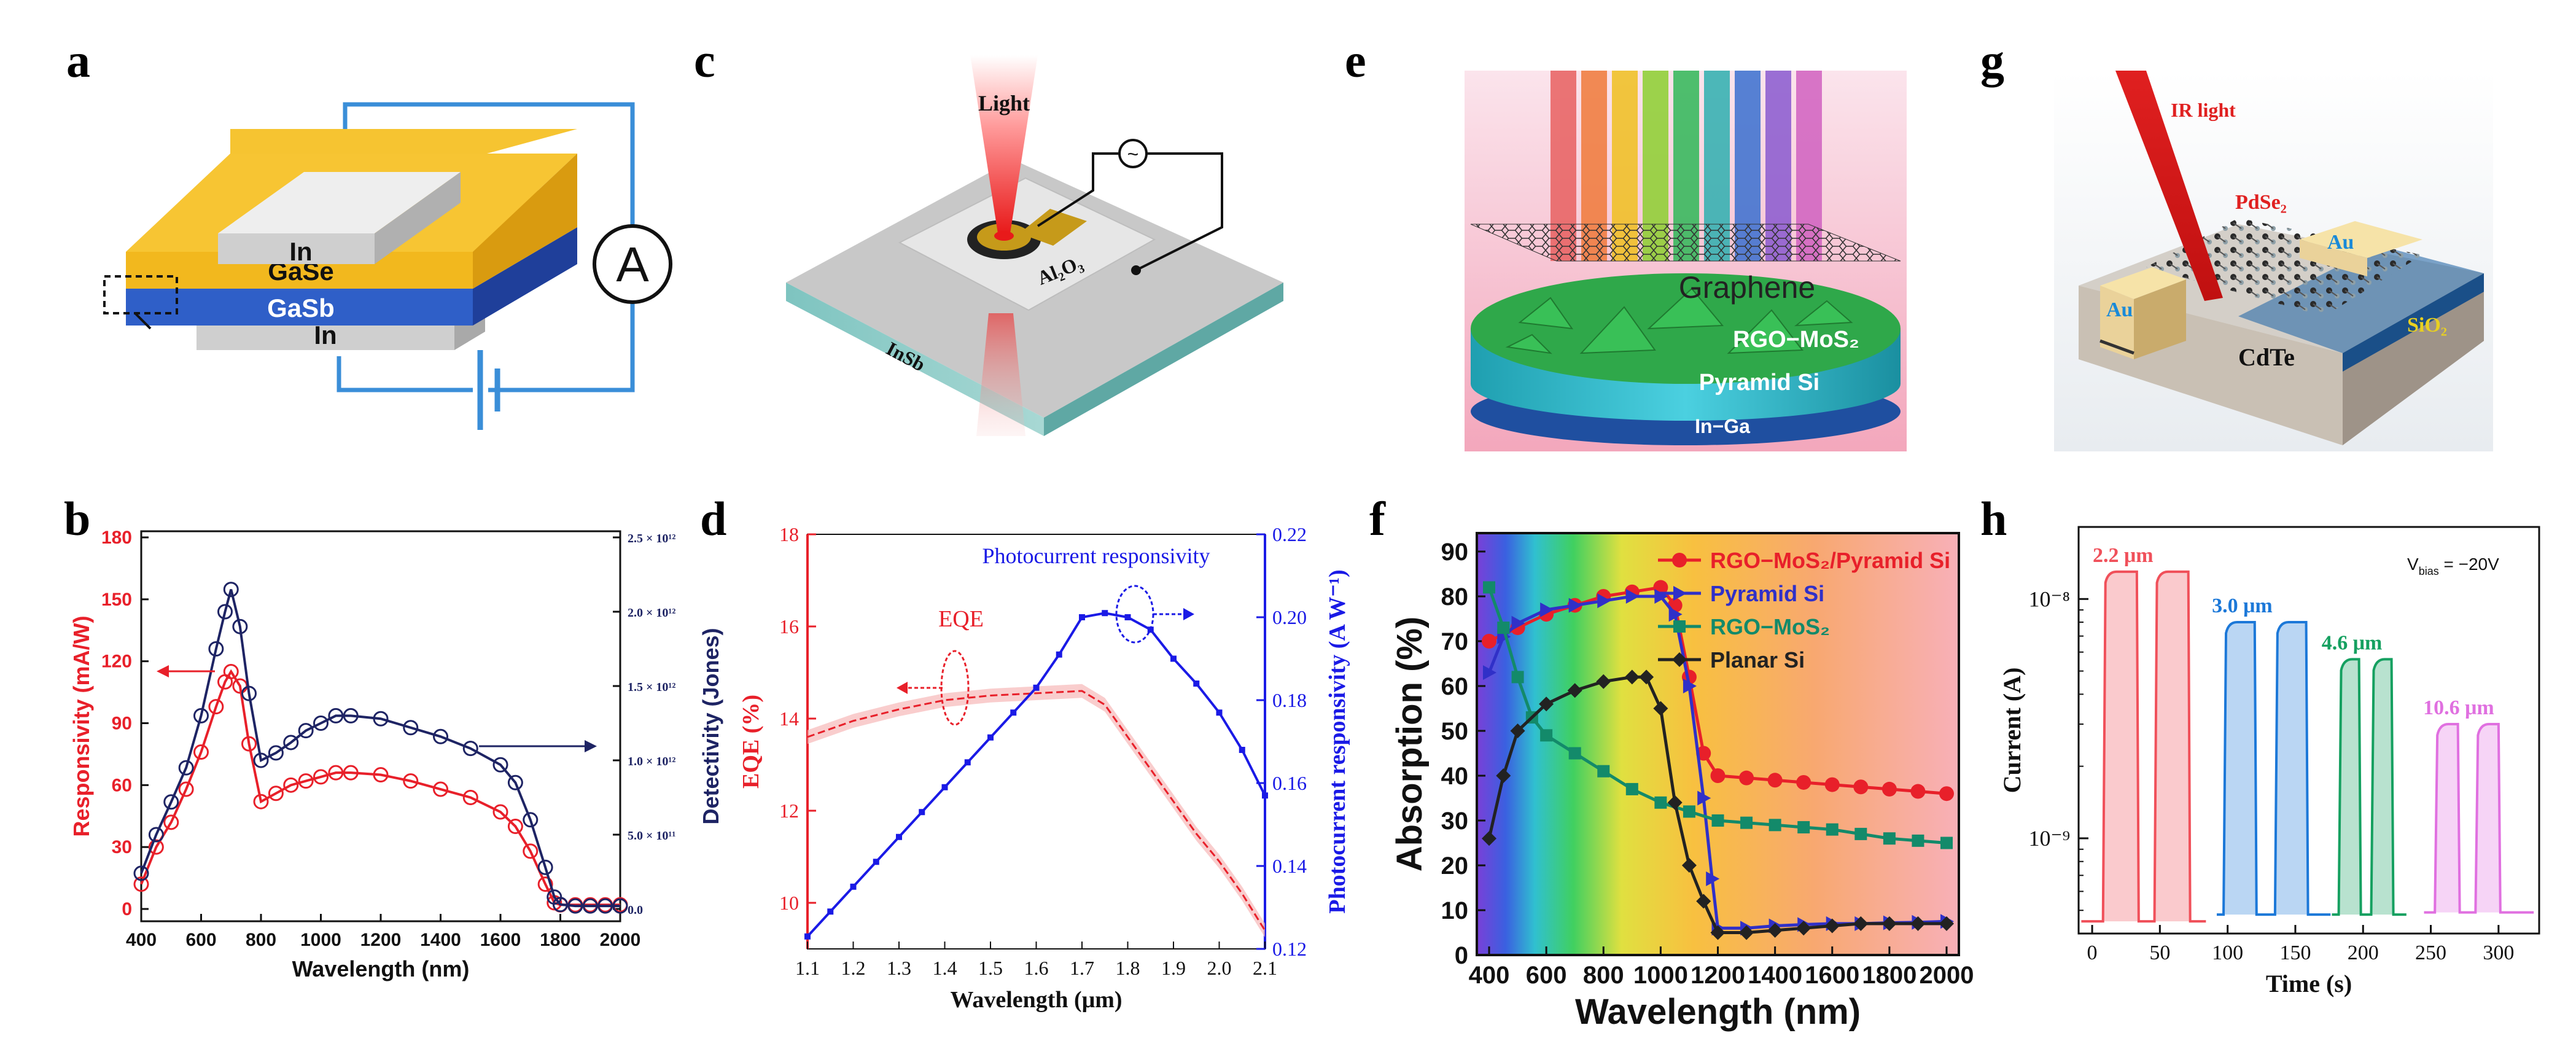 The height and width of the screenshot is (1049, 2576). What do you see at coordinates (651, 687) in the screenshot?
I see `y2-tick-label: 1.5 × 10¹²` at bounding box center [651, 687].